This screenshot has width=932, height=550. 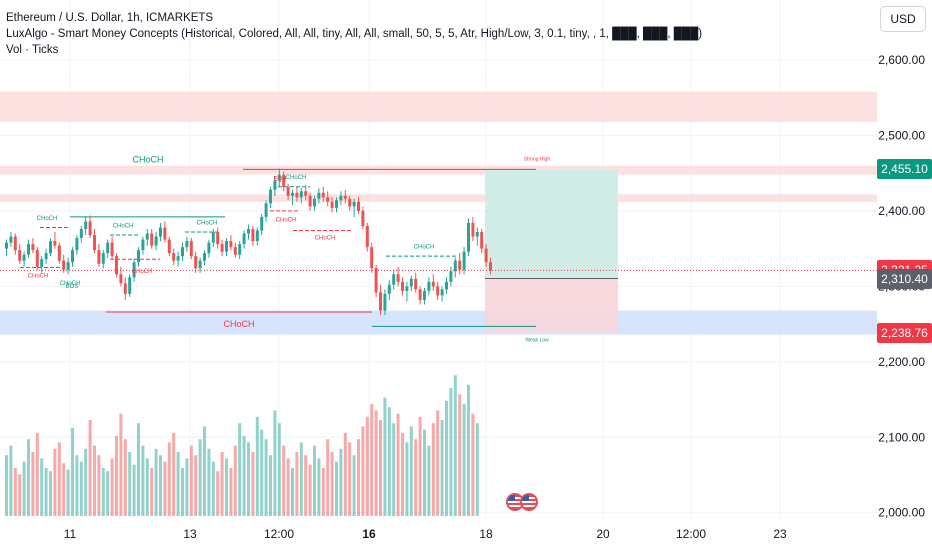 I want to click on volume-title: Vol · Ticks, so click(x=32, y=50).